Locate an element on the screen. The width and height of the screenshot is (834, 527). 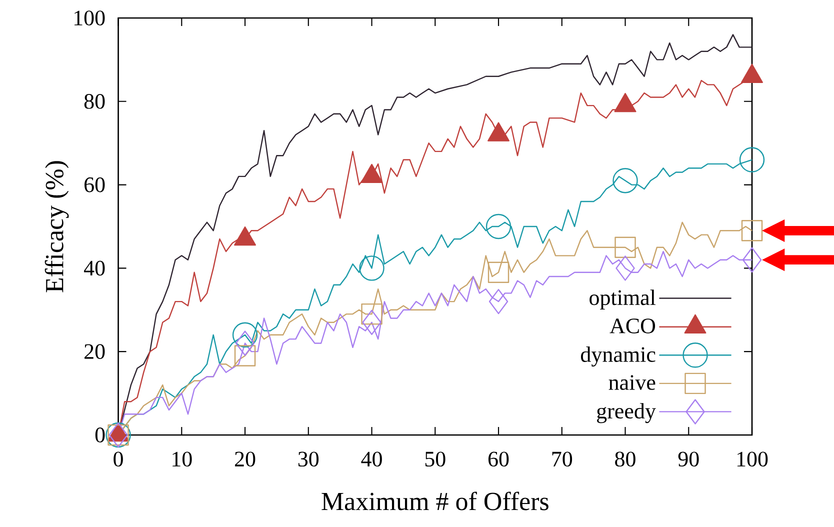
legend-label: dynamic is located at coordinates (618, 356).